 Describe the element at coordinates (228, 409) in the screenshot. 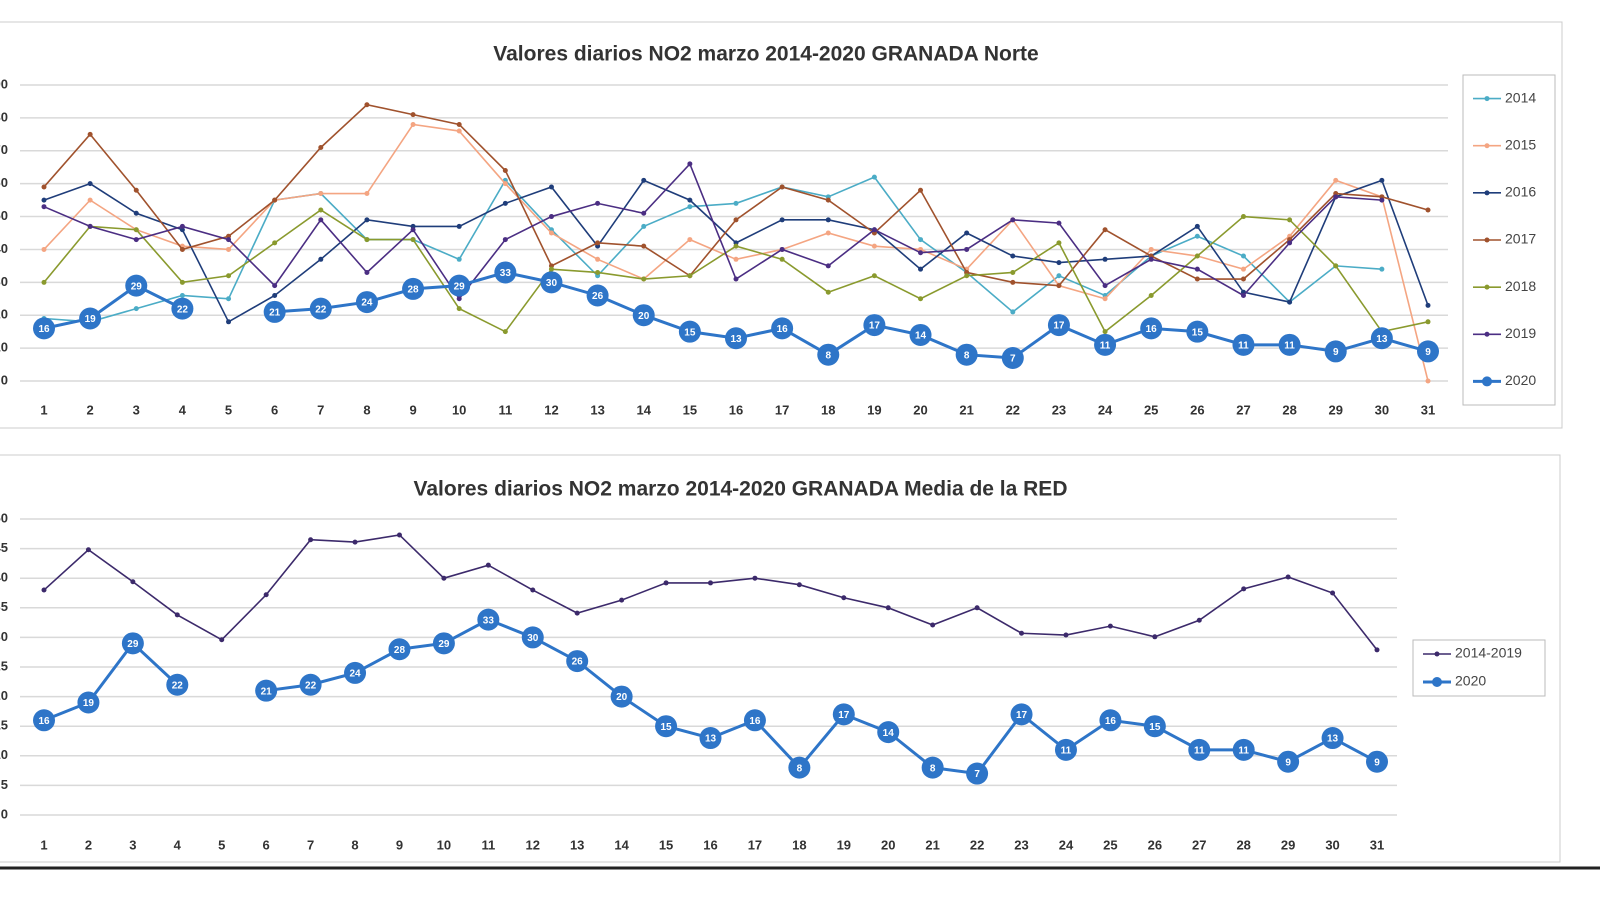

I see `x-tick-label: 5` at that location.